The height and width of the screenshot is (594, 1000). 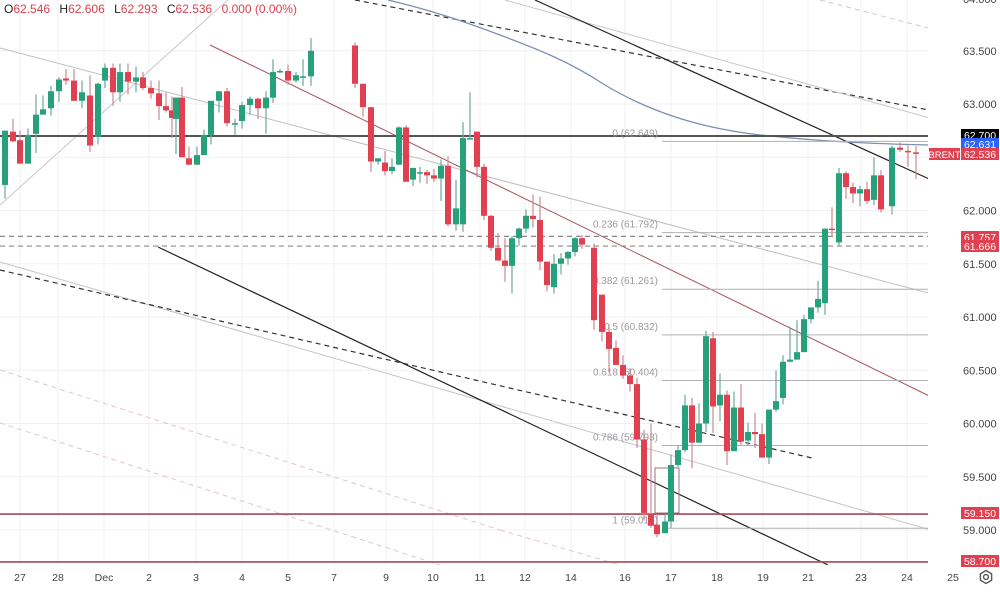 I want to click on time-axis: 27 28 Dec 2 3 4 5 7 9 10 11 12 14 16 17 18 19 21 23 24 25, so click(x=479, y=577).